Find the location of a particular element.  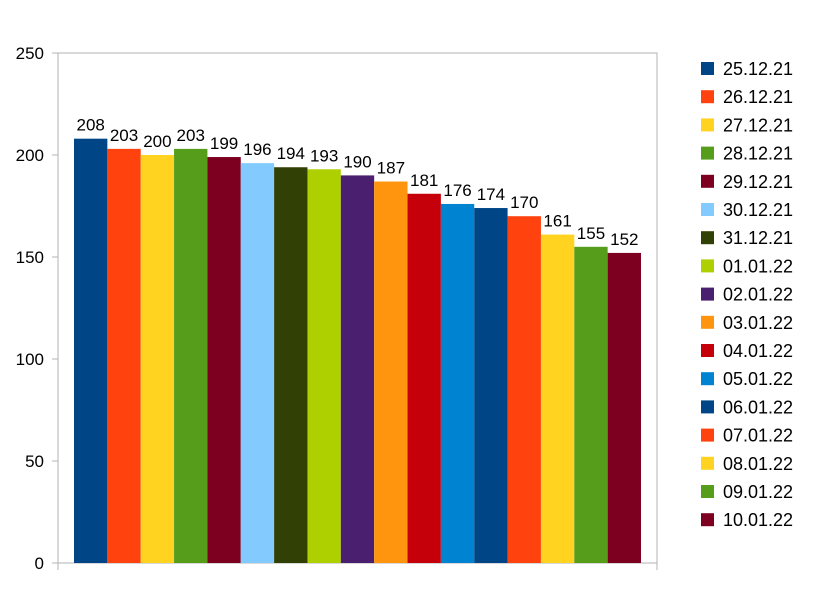

bar-25.12.21 is located at coordinates (91, 350).